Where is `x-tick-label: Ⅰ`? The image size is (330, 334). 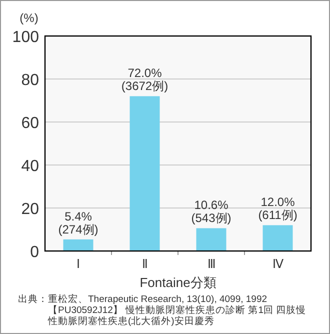 x-tick-label: Ⅰ is located at coordinates (78, 264).